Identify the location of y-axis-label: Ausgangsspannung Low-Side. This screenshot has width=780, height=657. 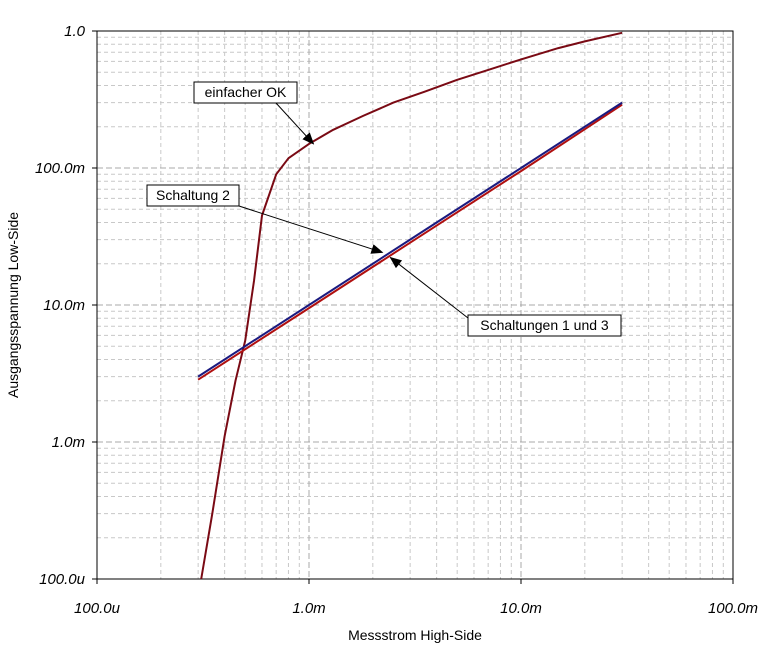
(13, 305).